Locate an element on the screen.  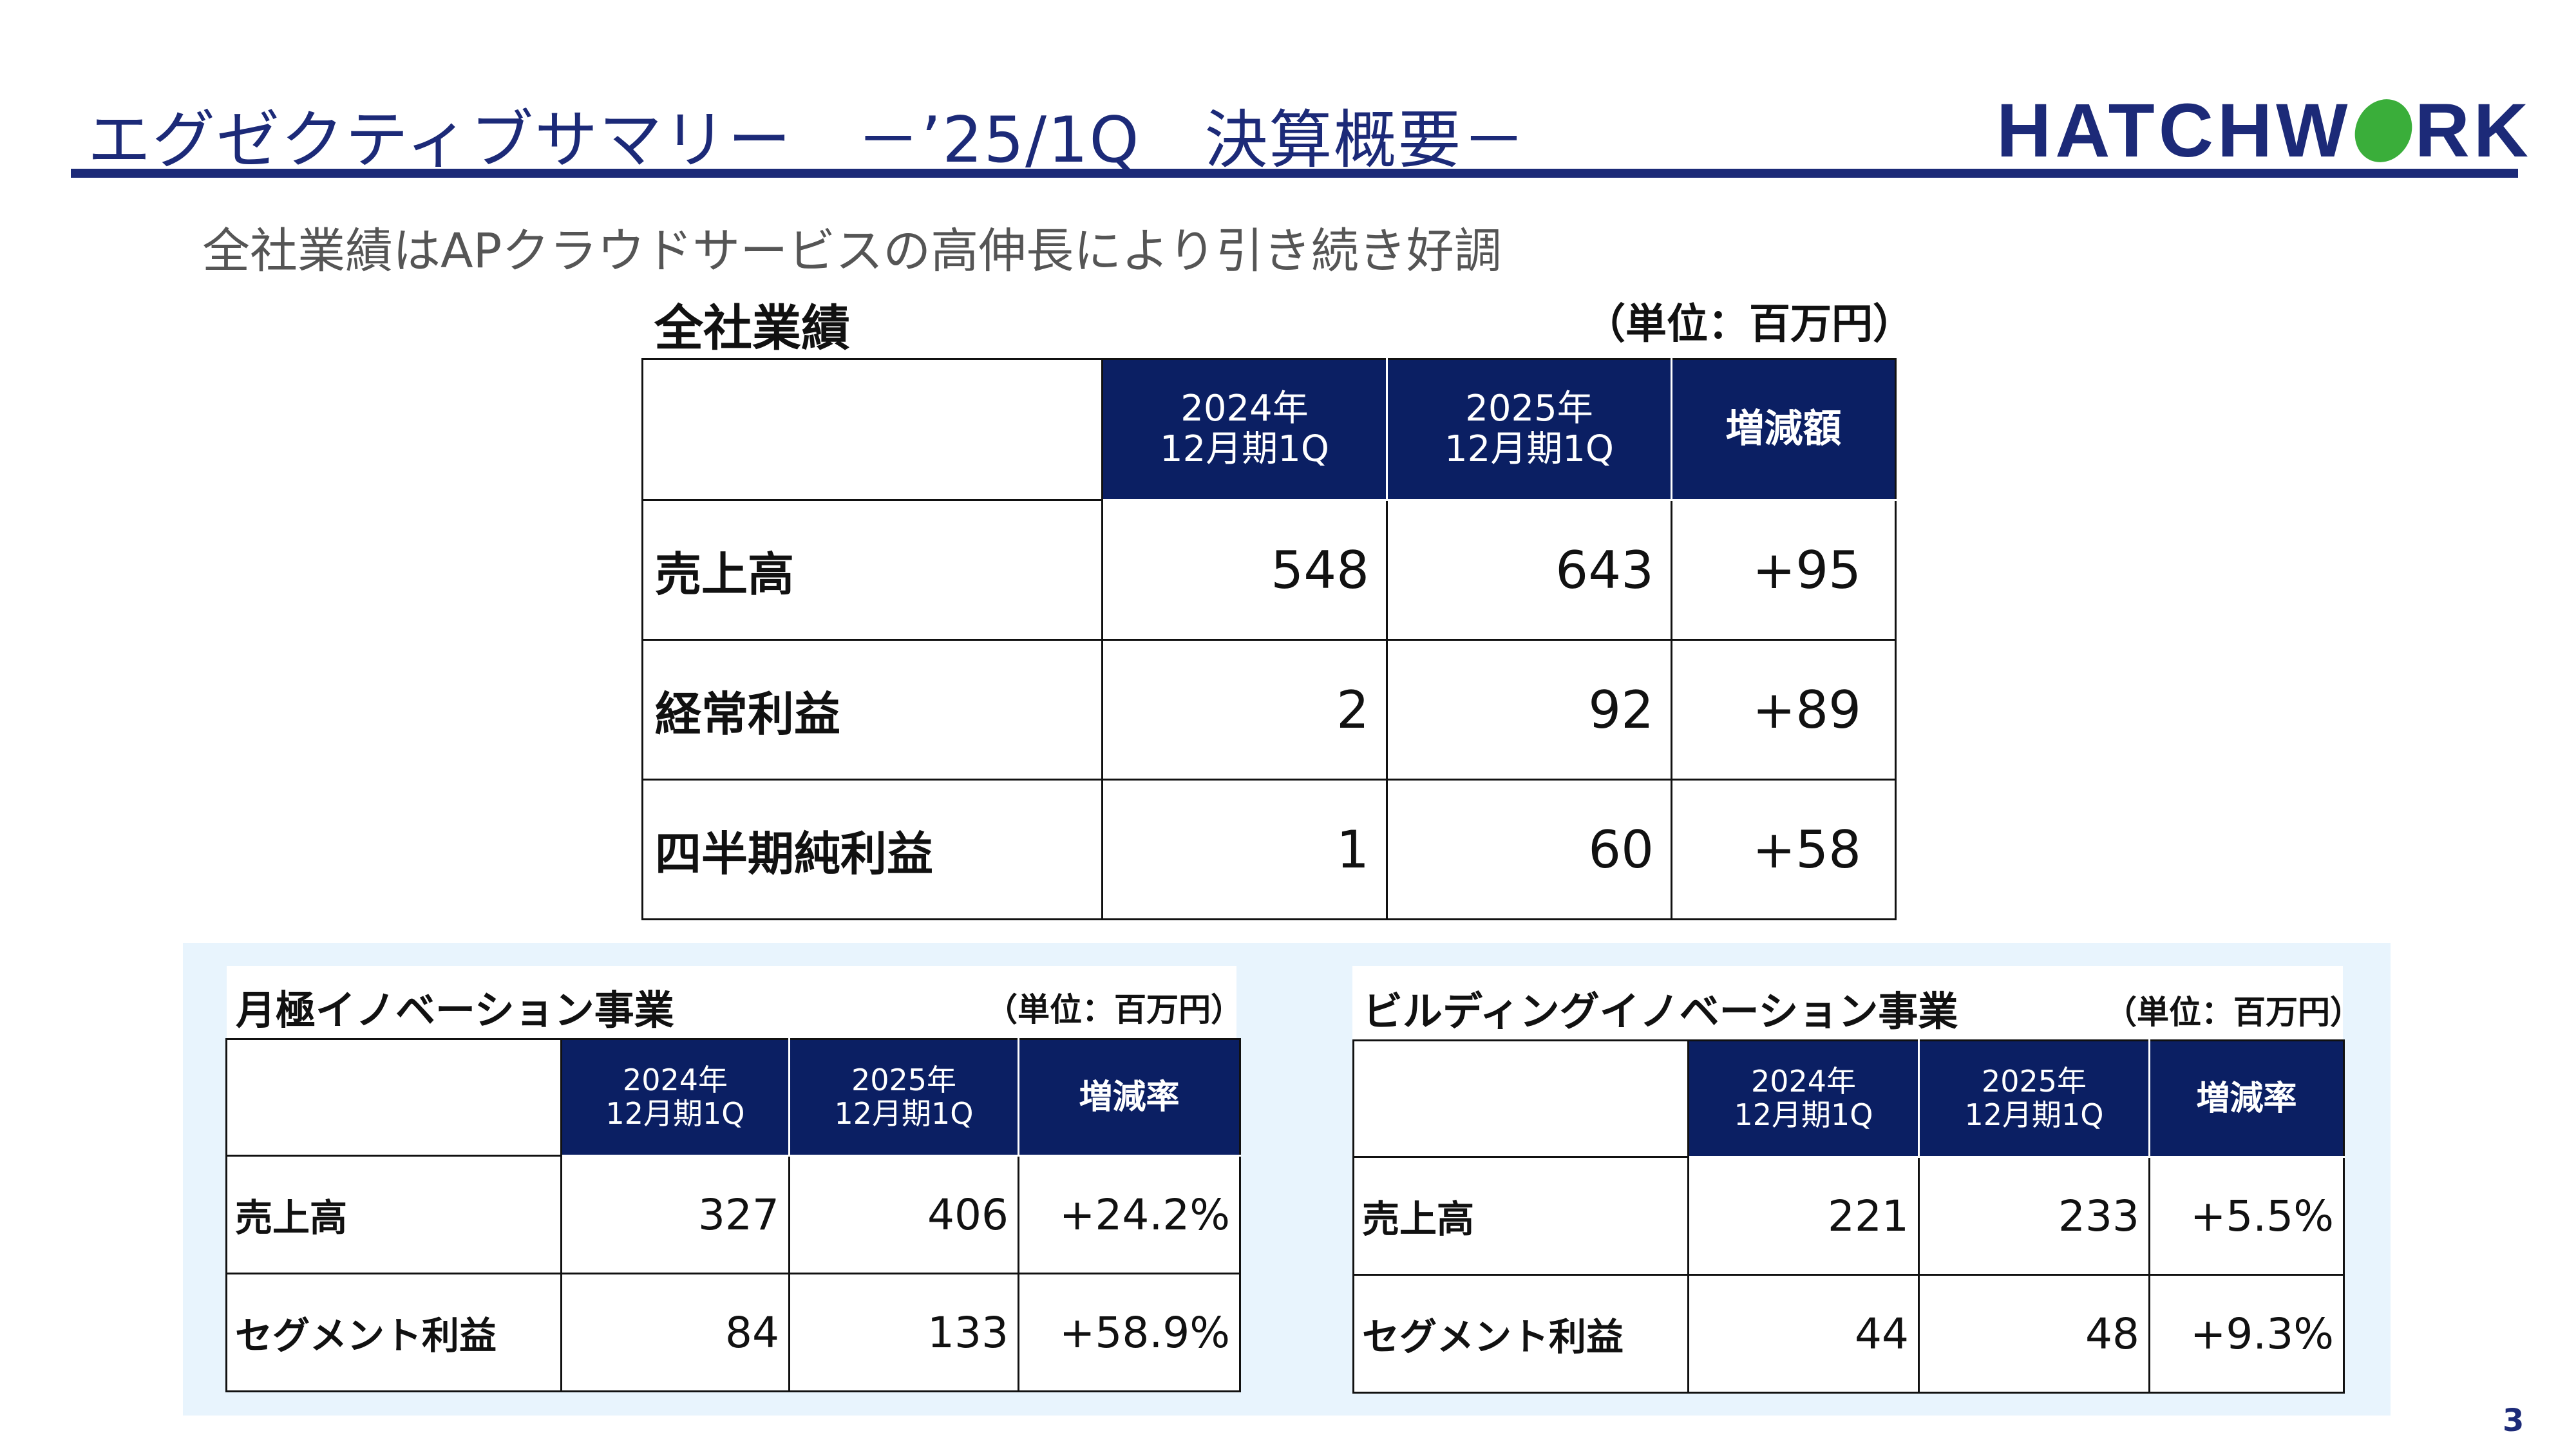
main-table-caption: 全社業績 is located at coordinates (752, 328).